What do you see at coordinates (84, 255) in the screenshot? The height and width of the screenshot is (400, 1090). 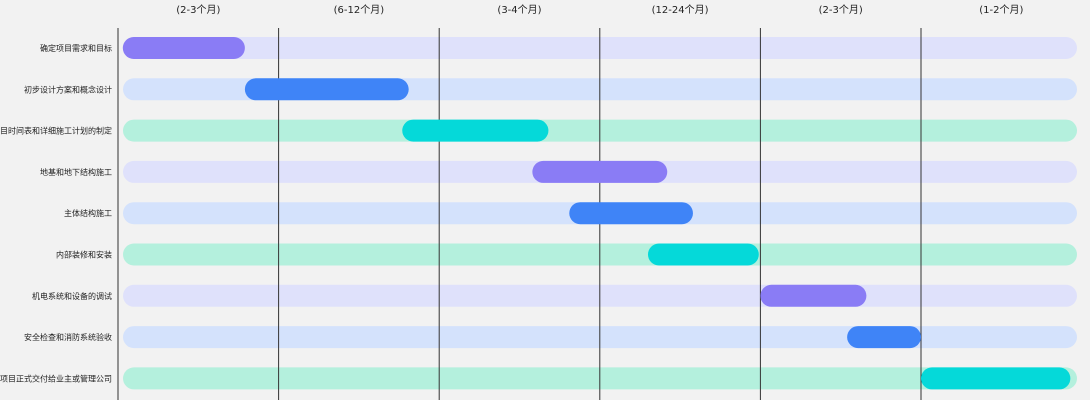 I see `task-label: 内部装修和安装` at bounding box center [84, 255].